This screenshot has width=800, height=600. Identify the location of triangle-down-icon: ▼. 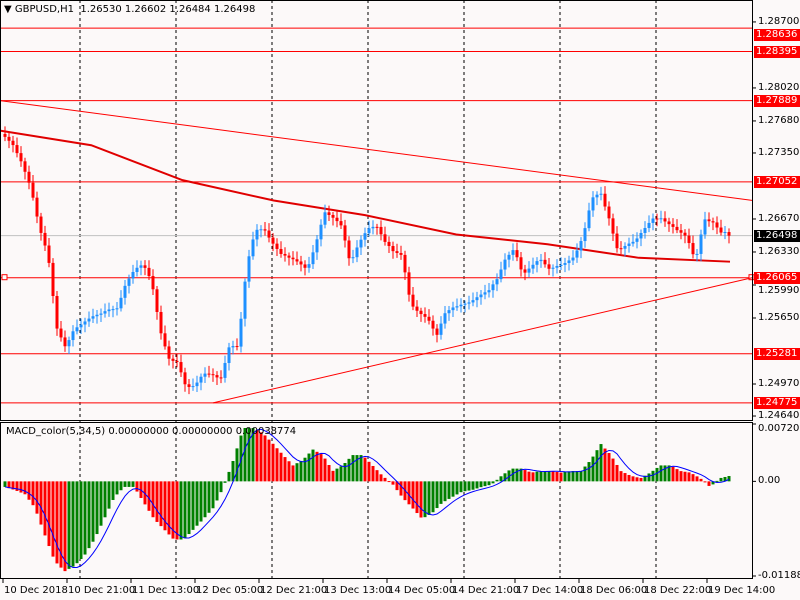
(8, 9).